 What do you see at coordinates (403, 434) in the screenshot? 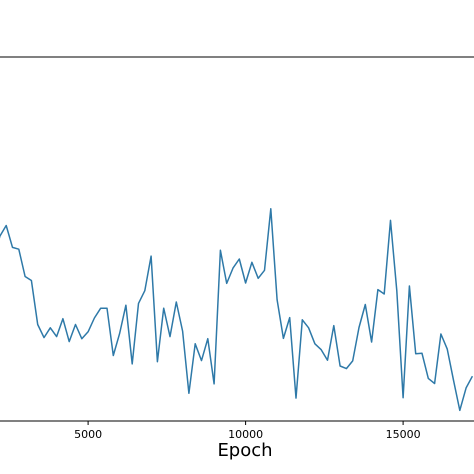
I see `x-tick-label: 15000` at bounding box center [403, 434].